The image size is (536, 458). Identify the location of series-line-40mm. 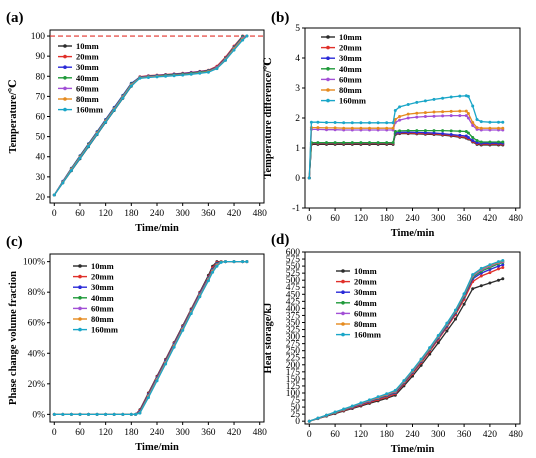
(406, 341).